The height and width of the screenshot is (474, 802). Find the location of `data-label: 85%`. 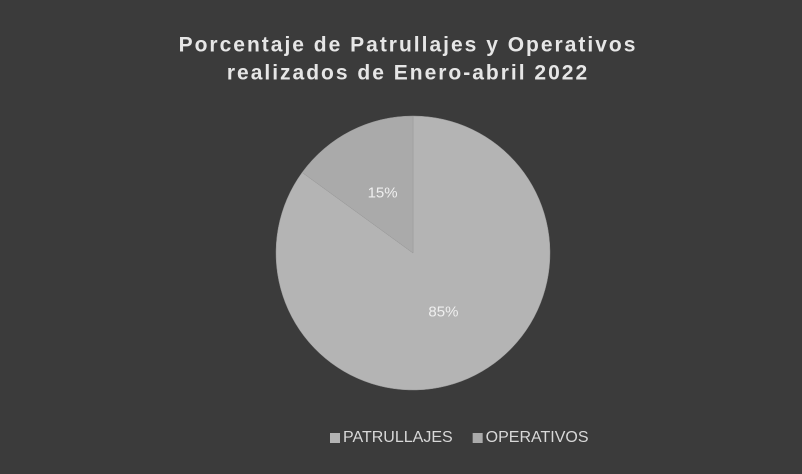

data-label: 85% is located at coordinates (443, 312).